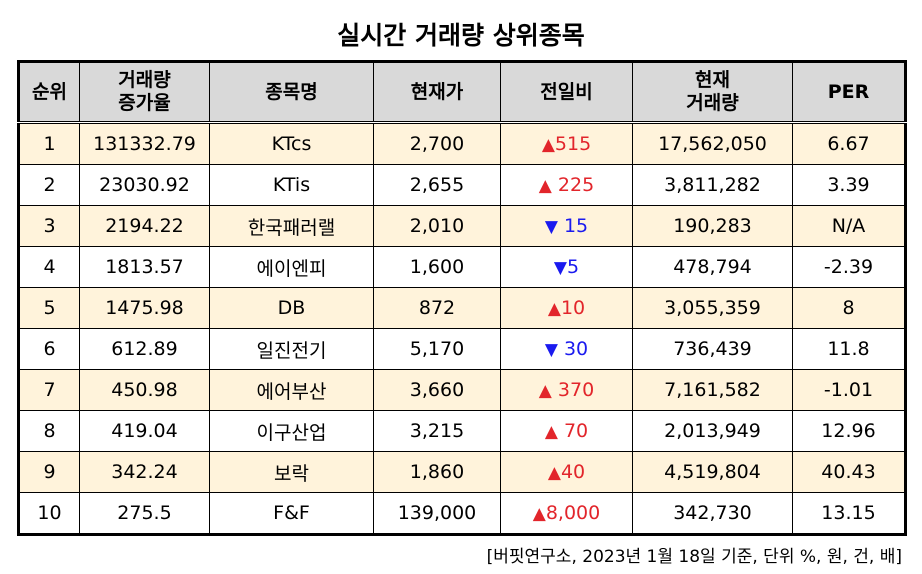  What do you see at coordinates (49, 390) in the screenshot?
I see `cell-rank: 7` at bounding box center [49, 390].